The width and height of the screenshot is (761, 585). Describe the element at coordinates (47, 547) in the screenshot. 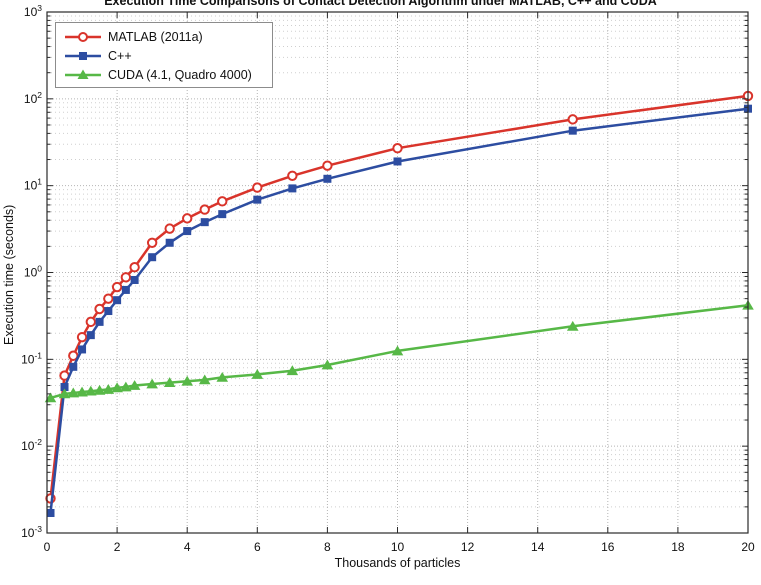

I see `x-tick-label: 0` at that location.